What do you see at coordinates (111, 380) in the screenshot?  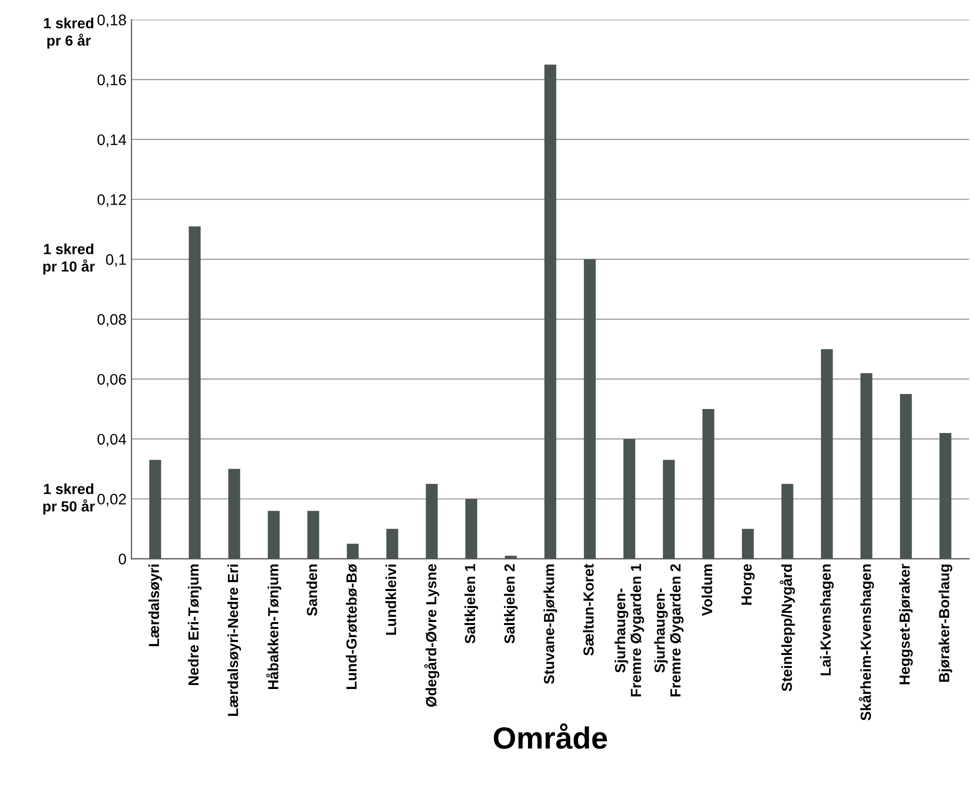 I see `y-tick-label: 0,06` at bounding box center [111, 380].